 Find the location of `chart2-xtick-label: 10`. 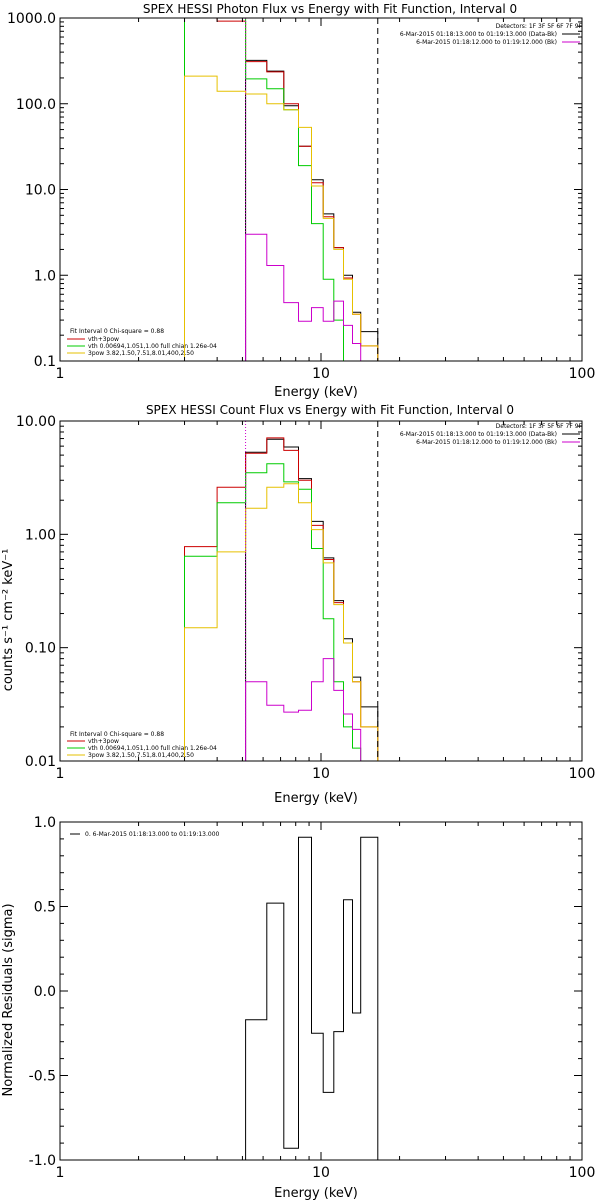

chart2-xtick-label: 10 is located at coordinates (321, 774).